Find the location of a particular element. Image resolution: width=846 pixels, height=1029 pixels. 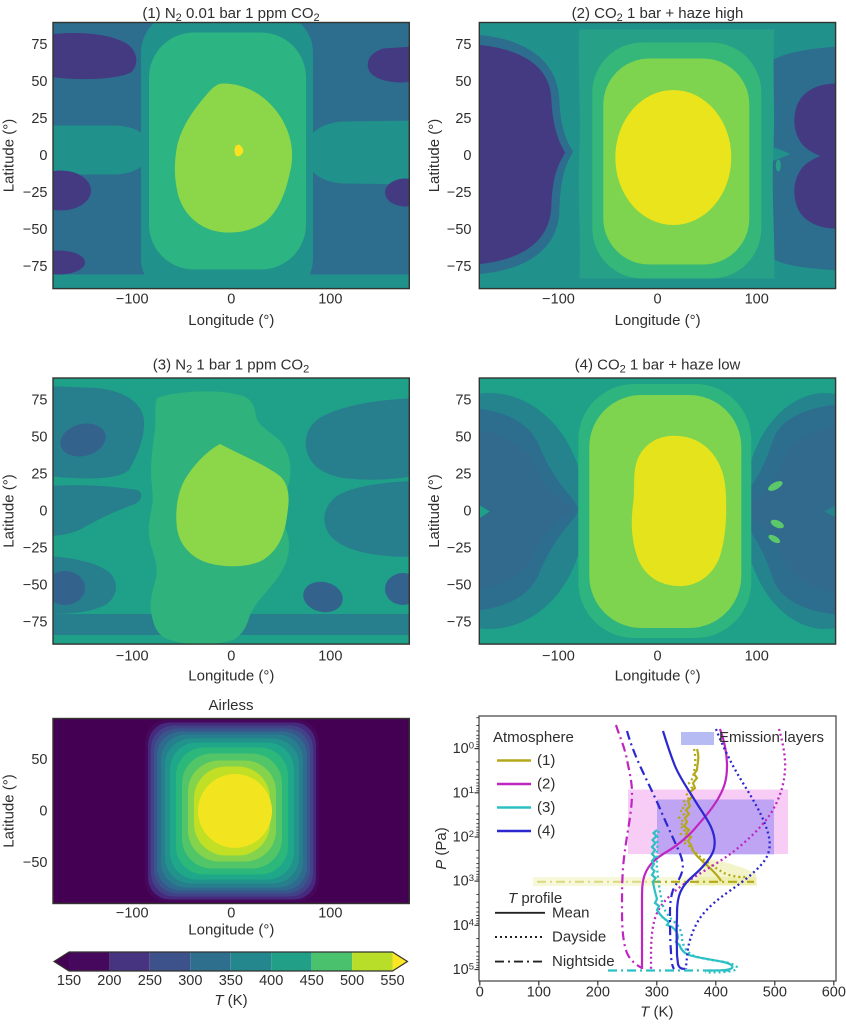

svg-text: Airless is located at coordinates (230, 705).